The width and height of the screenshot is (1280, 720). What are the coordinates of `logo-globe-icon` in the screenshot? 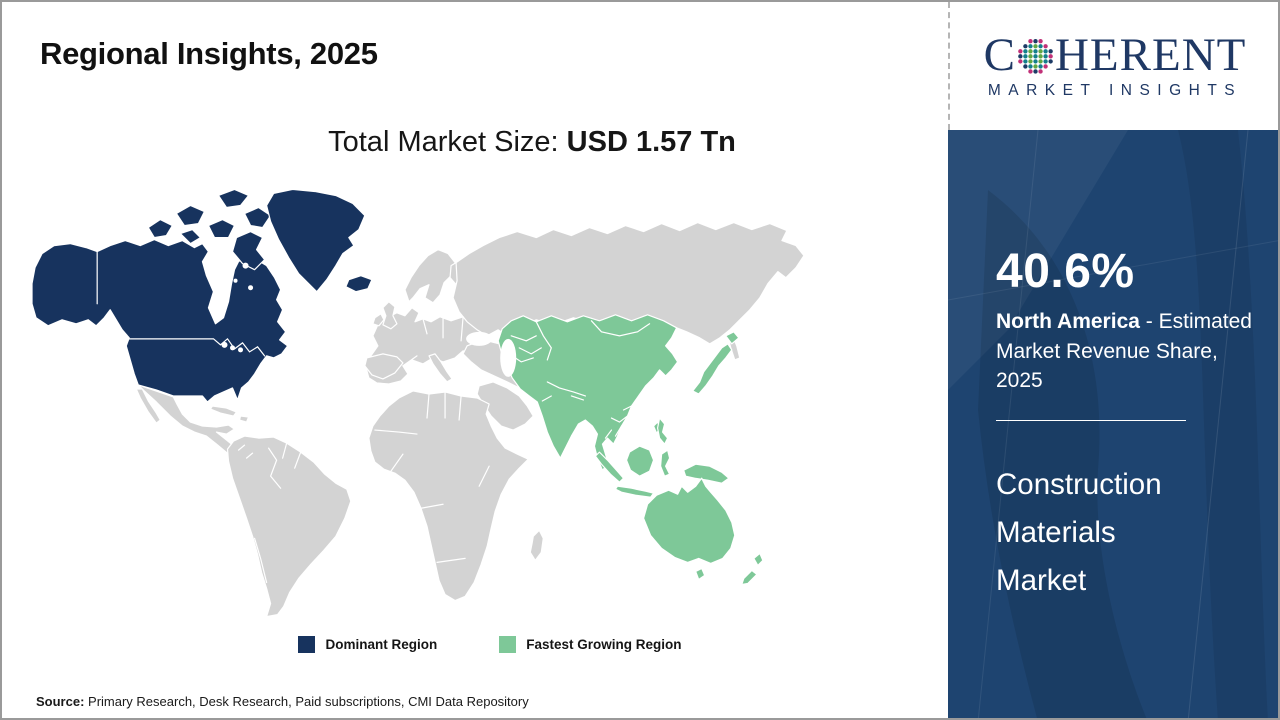 It's located at (1035, 56).